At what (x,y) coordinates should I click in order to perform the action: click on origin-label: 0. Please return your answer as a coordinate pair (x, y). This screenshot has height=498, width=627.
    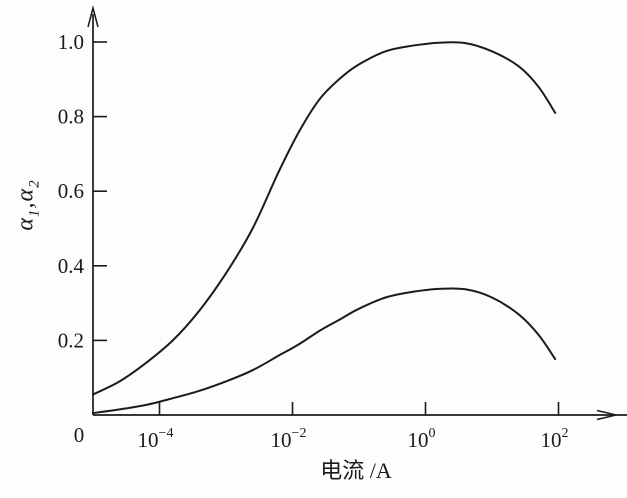
    Looking at the image, I should click on (79, 435).